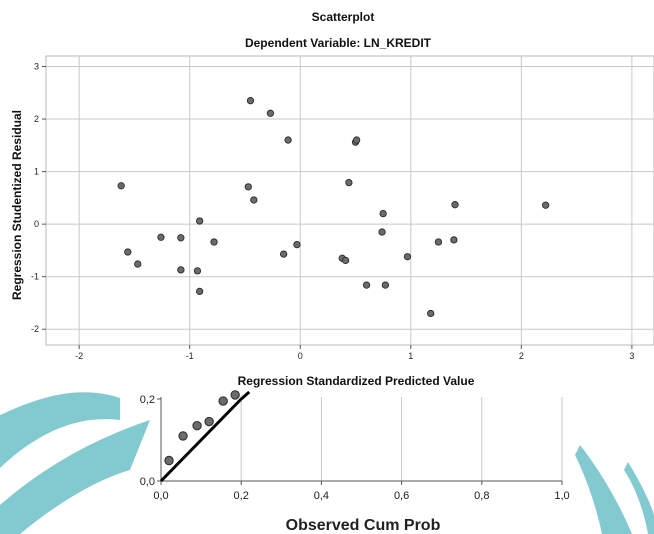 The image size is (654, 534). Describe the element at coordinates (401, 496) in the screenshot. I see `pp-x-tick-label: 0,6` at that location.